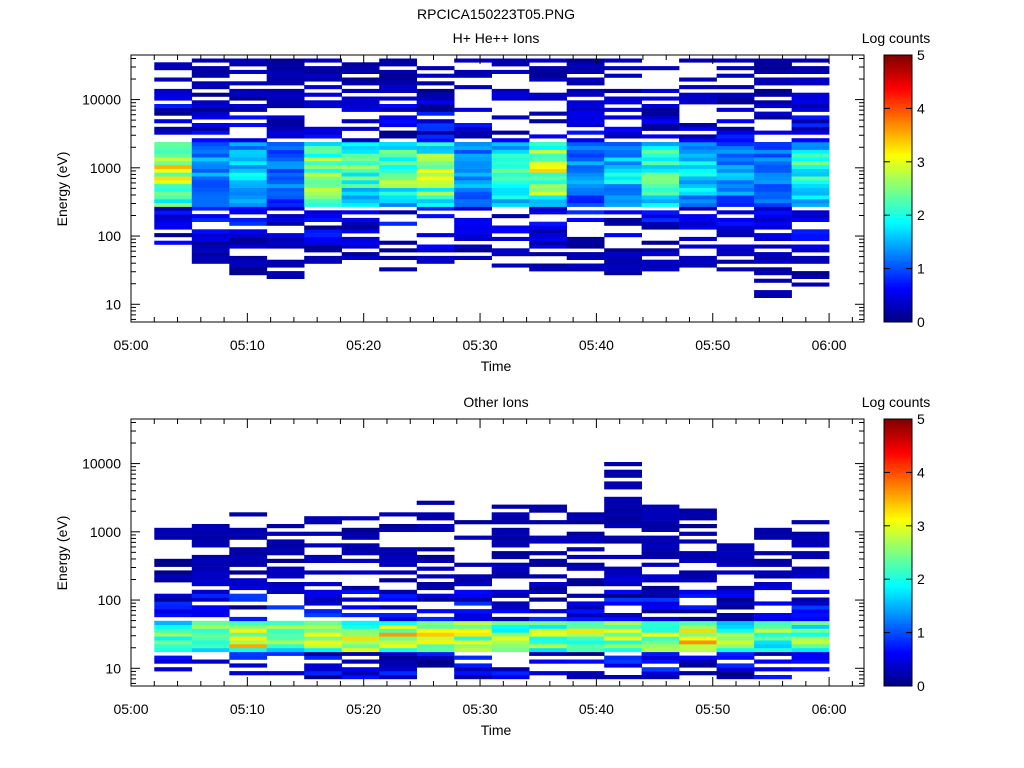 This screenshot has width=1024, height=768. Describe the element at coordinates (62, 553) in the screenshot. I see `y-axis-label-2: Energy (eV)` at that location.